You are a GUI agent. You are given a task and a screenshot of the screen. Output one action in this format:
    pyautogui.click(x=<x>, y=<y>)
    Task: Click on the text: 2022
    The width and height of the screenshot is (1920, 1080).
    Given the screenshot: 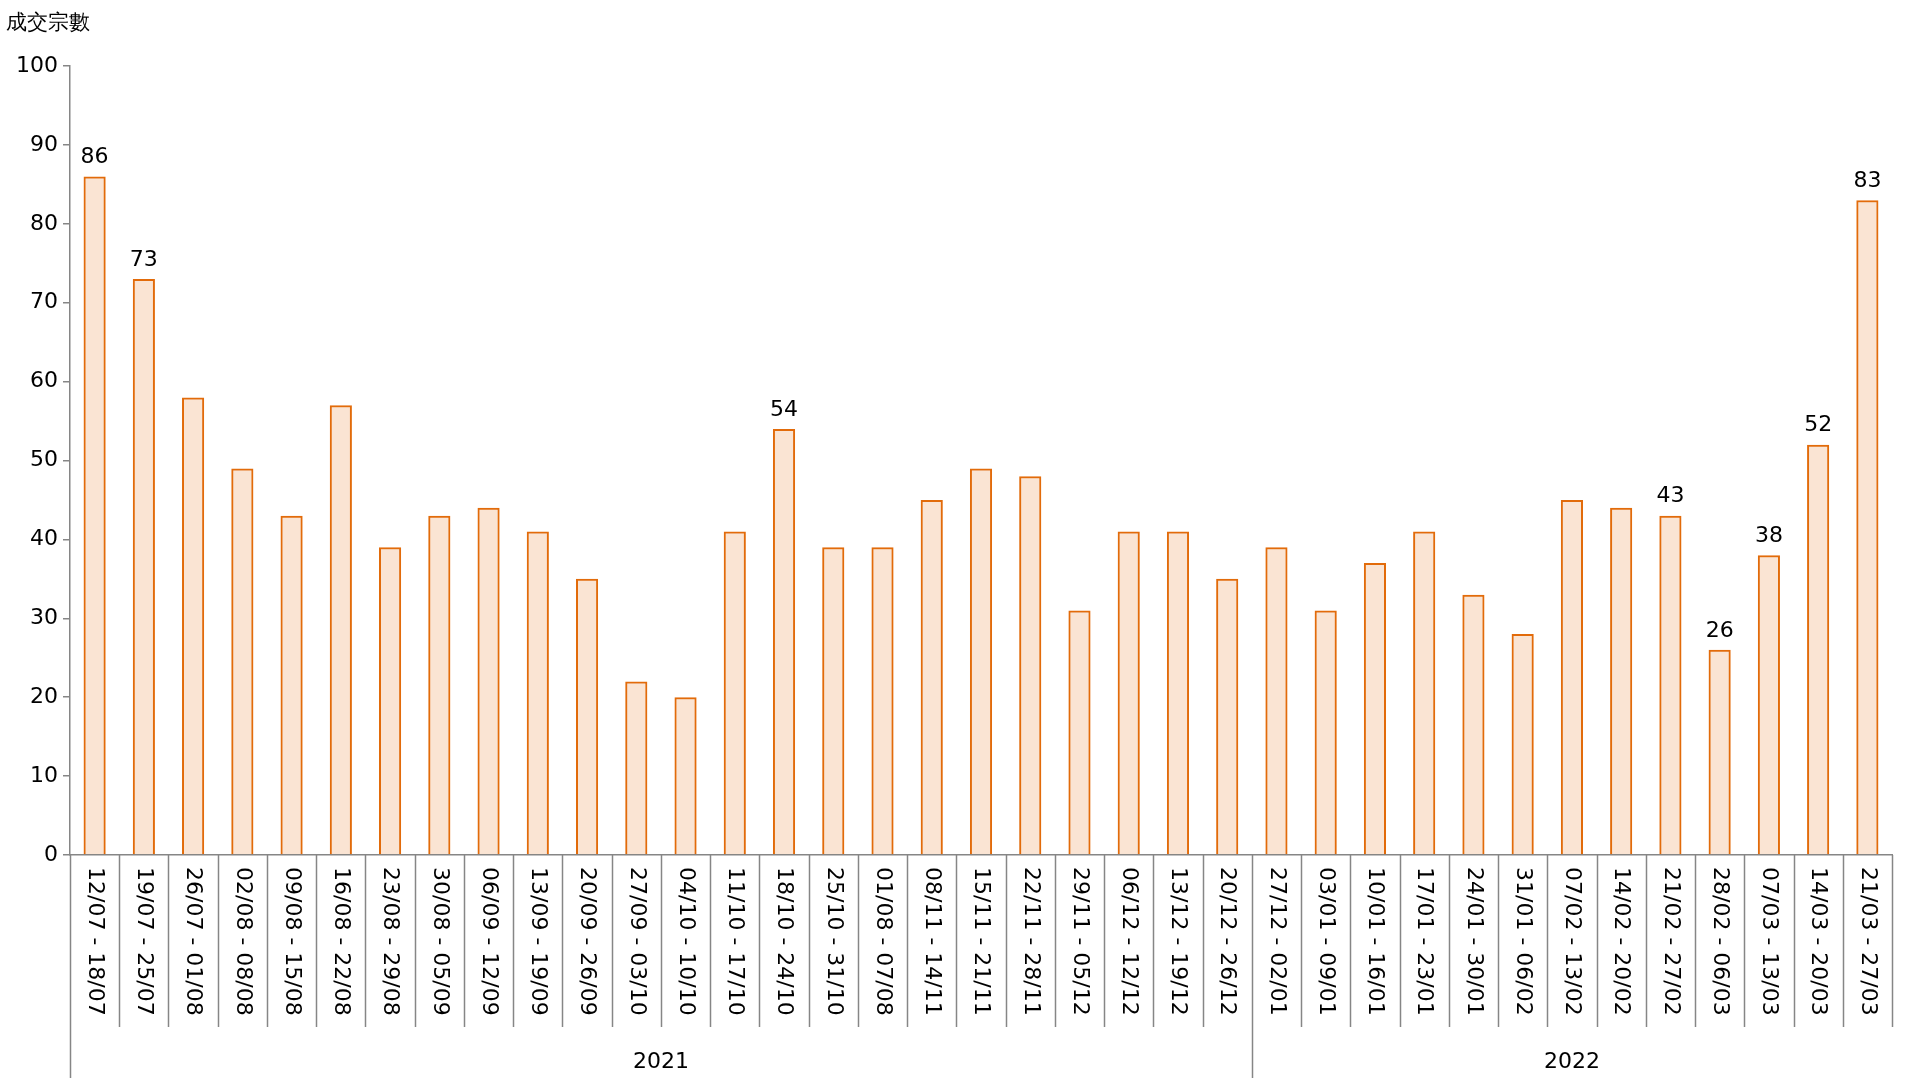 What is the action you would take?
    pyautogui.click(x=1571, y=1060)
    